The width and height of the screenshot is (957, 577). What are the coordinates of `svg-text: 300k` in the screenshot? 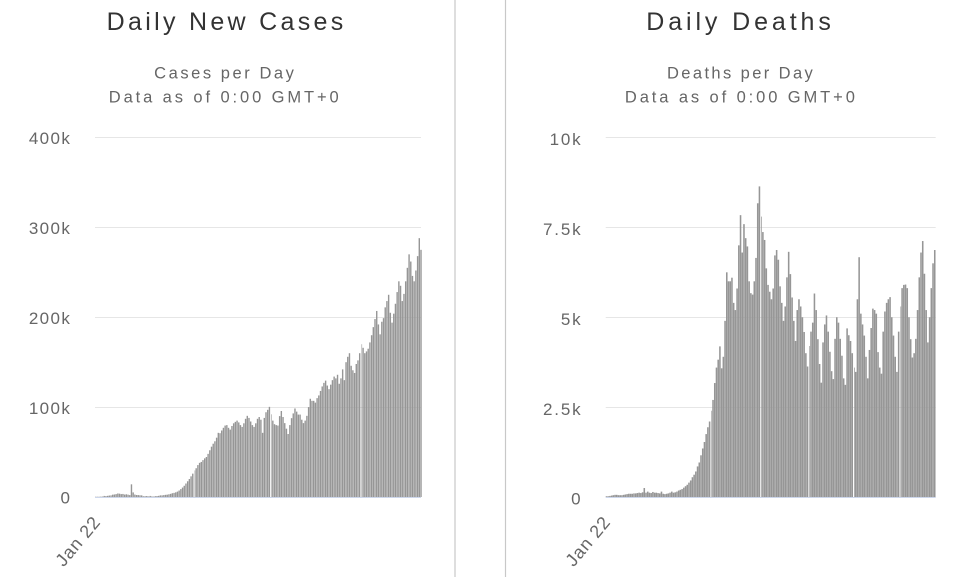 It's located at (50, 228).